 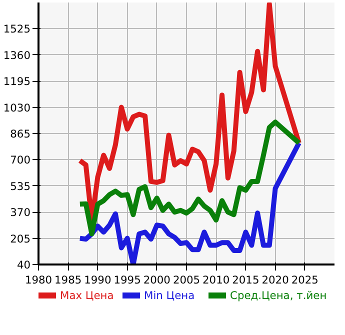 I want to click on y-tick-label: 40, so click(x=23, y=265).